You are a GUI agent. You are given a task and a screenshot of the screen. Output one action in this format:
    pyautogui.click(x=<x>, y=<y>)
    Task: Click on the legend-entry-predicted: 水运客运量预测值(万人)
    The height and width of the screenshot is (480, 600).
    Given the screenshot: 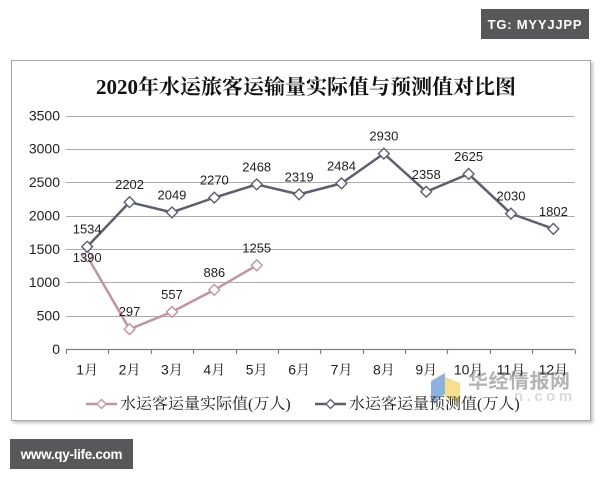 What is the action you would take?
    pyautogui.click(x=417, y=403)
    